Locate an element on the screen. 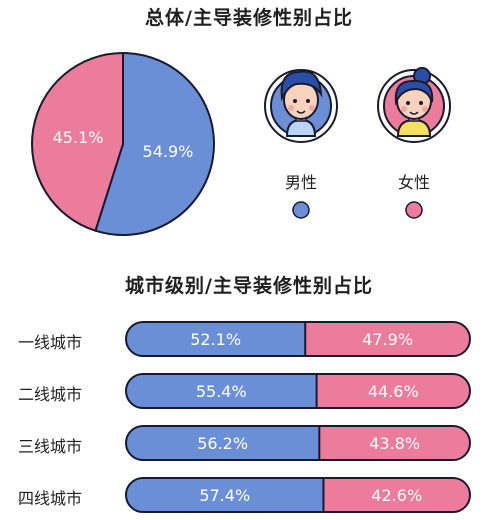 The height and width of the screenshot is (520, 498). female-legend-dot is located at coordinates (414, 210).